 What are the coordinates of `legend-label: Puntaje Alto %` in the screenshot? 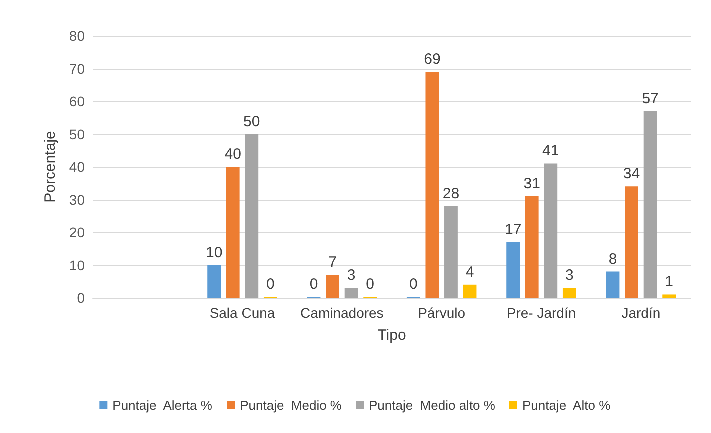 It's located at (567, 405).